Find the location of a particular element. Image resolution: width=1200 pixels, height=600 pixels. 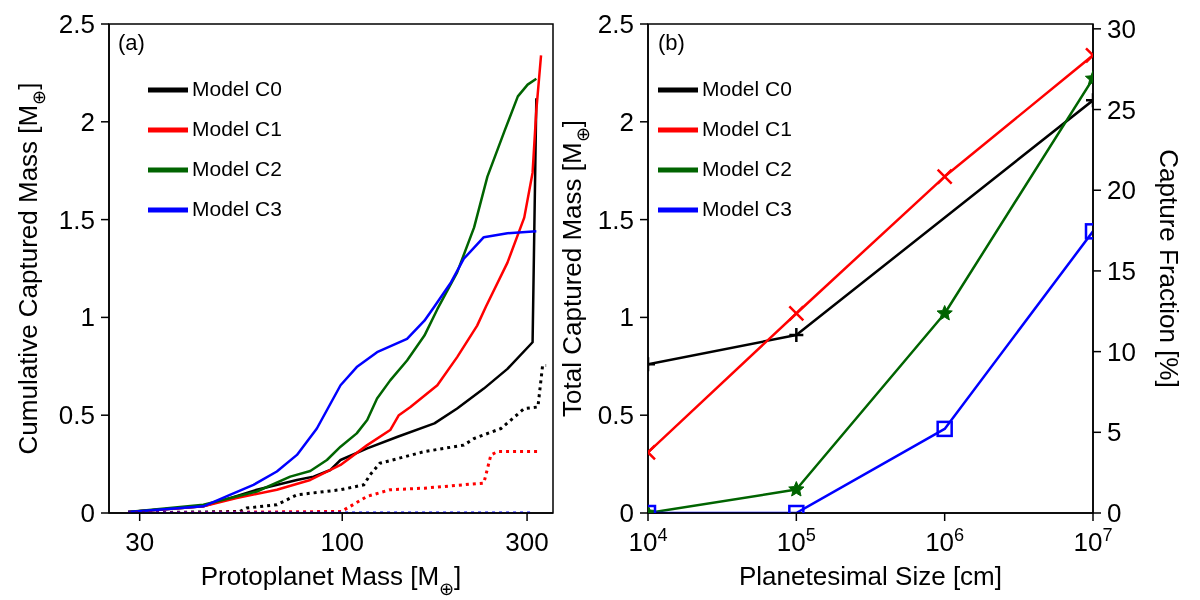

y2-tick-label: 15 is located at coordinates (1121, 270).